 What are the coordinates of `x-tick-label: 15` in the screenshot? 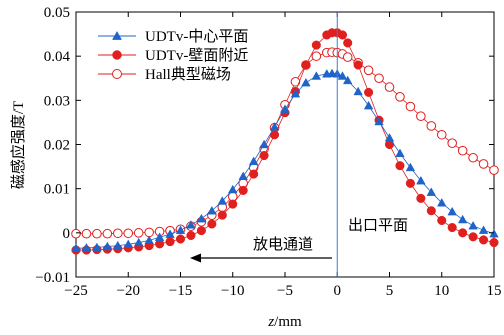 It's located at (494, 291).